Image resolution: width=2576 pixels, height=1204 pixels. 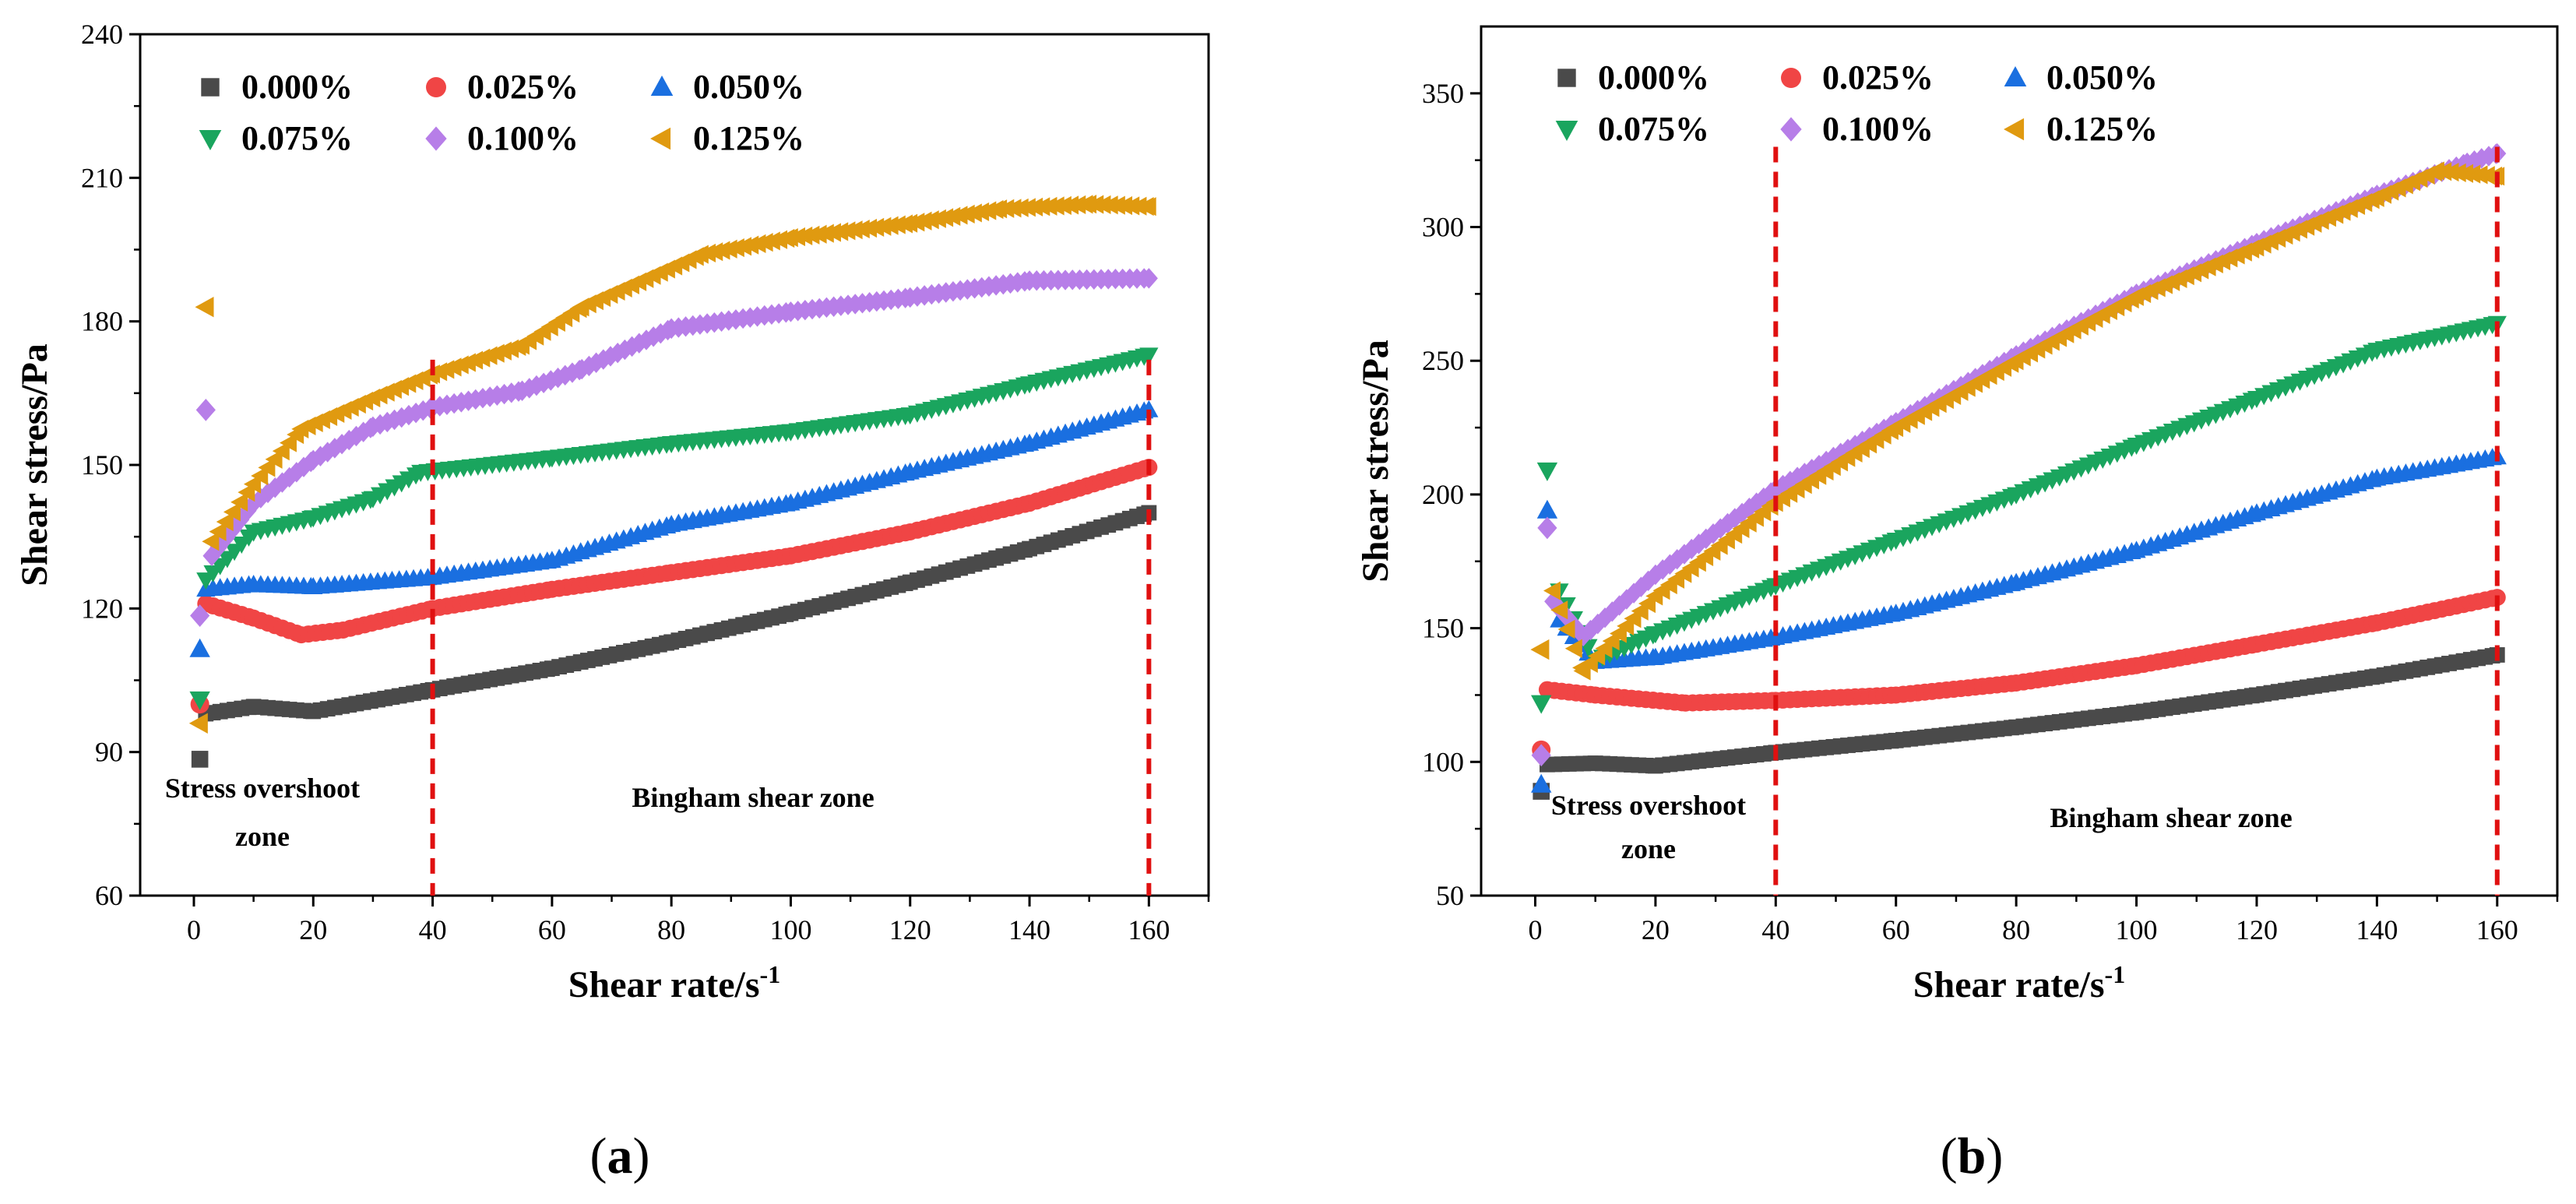 What do you see at coordinates (102, 178) in the screenshot?
I see `y-tick-label: 210` at bounding box center [102, 178].